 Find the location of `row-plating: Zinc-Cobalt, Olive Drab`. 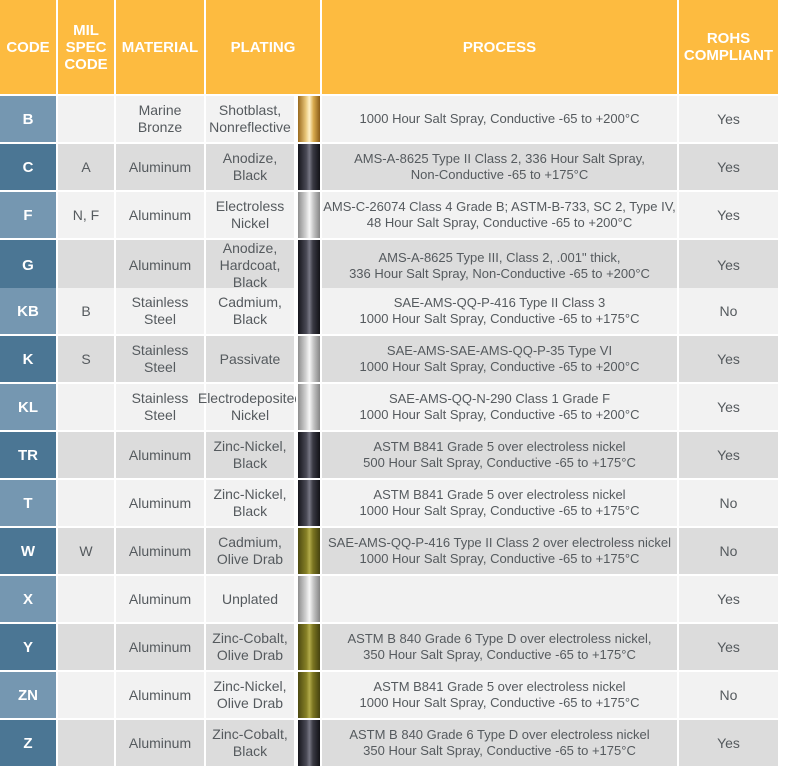

row-plating: Zinc-Cobalt, Olive Drab is located at coordinates (250, 647).